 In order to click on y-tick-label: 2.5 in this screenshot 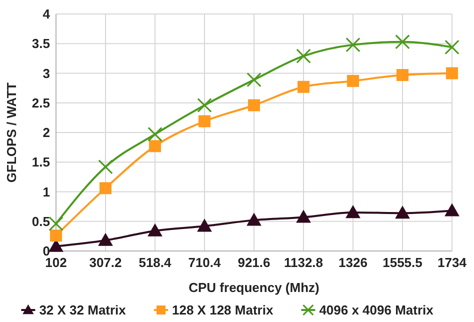, I will do `click(41, 102)`.